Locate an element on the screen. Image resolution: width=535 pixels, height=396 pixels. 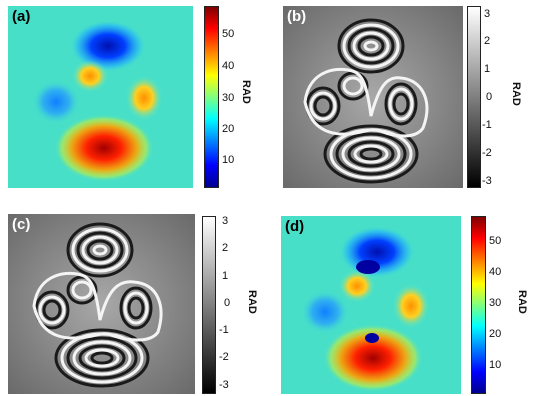
colorbar-b-tick-0: 0 is located at coordinates (489, 97).